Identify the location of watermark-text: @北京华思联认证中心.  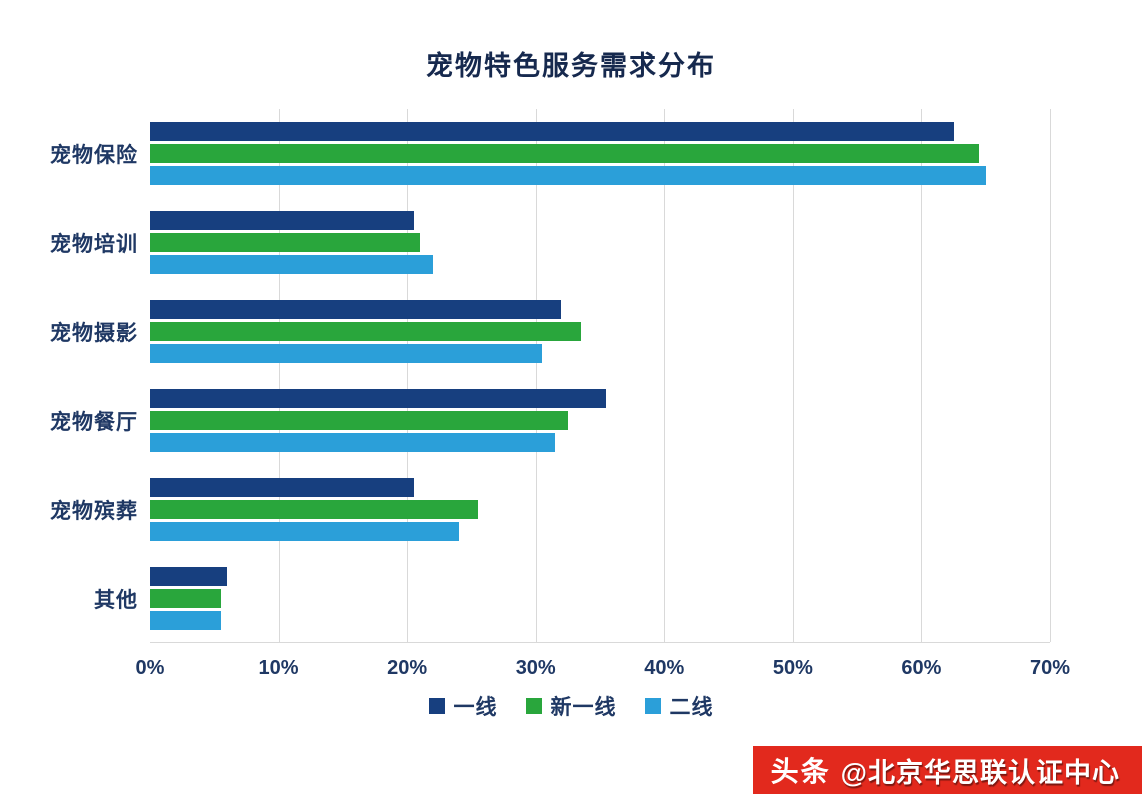
(980, 772).